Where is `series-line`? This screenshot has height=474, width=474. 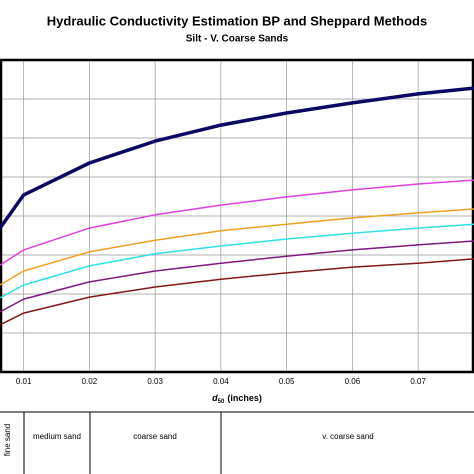
series-line is located at coordinates (237, 292).